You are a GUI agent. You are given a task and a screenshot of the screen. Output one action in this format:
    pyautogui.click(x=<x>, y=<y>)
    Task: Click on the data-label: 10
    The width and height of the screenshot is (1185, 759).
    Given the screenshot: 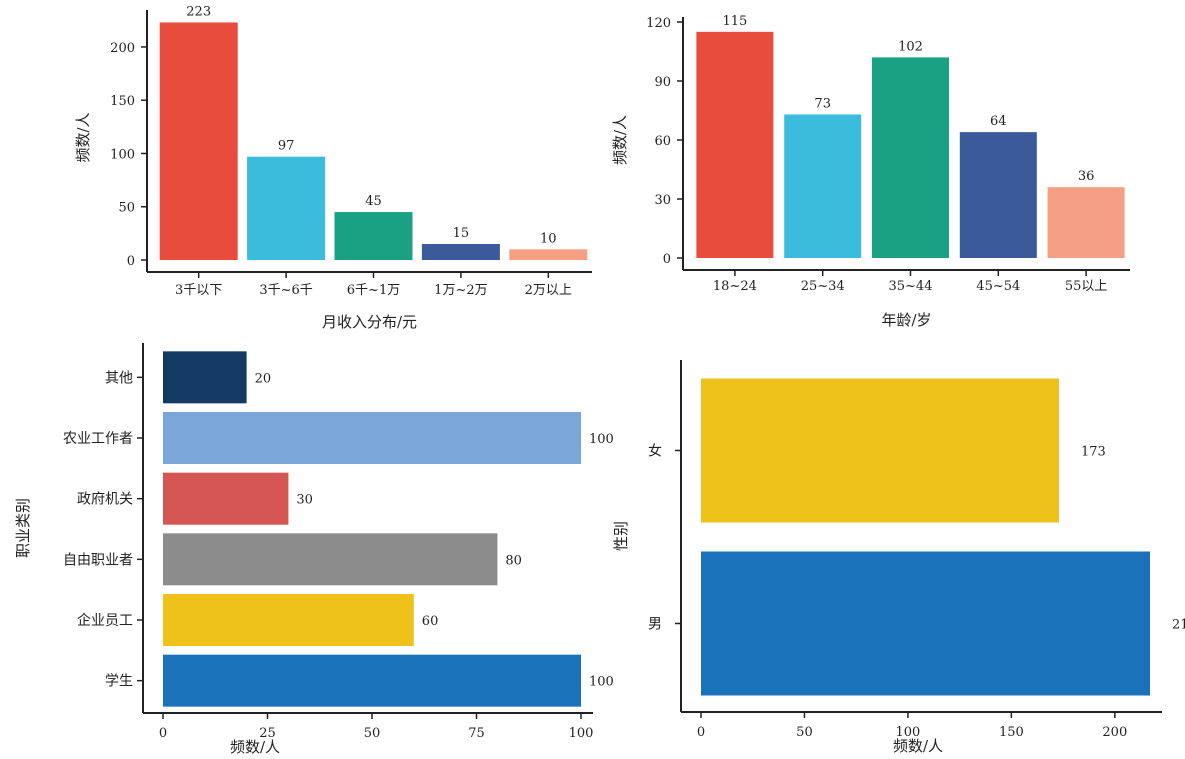 What is the action you would take?
    pyautogui.click(x=548, y=238)
    